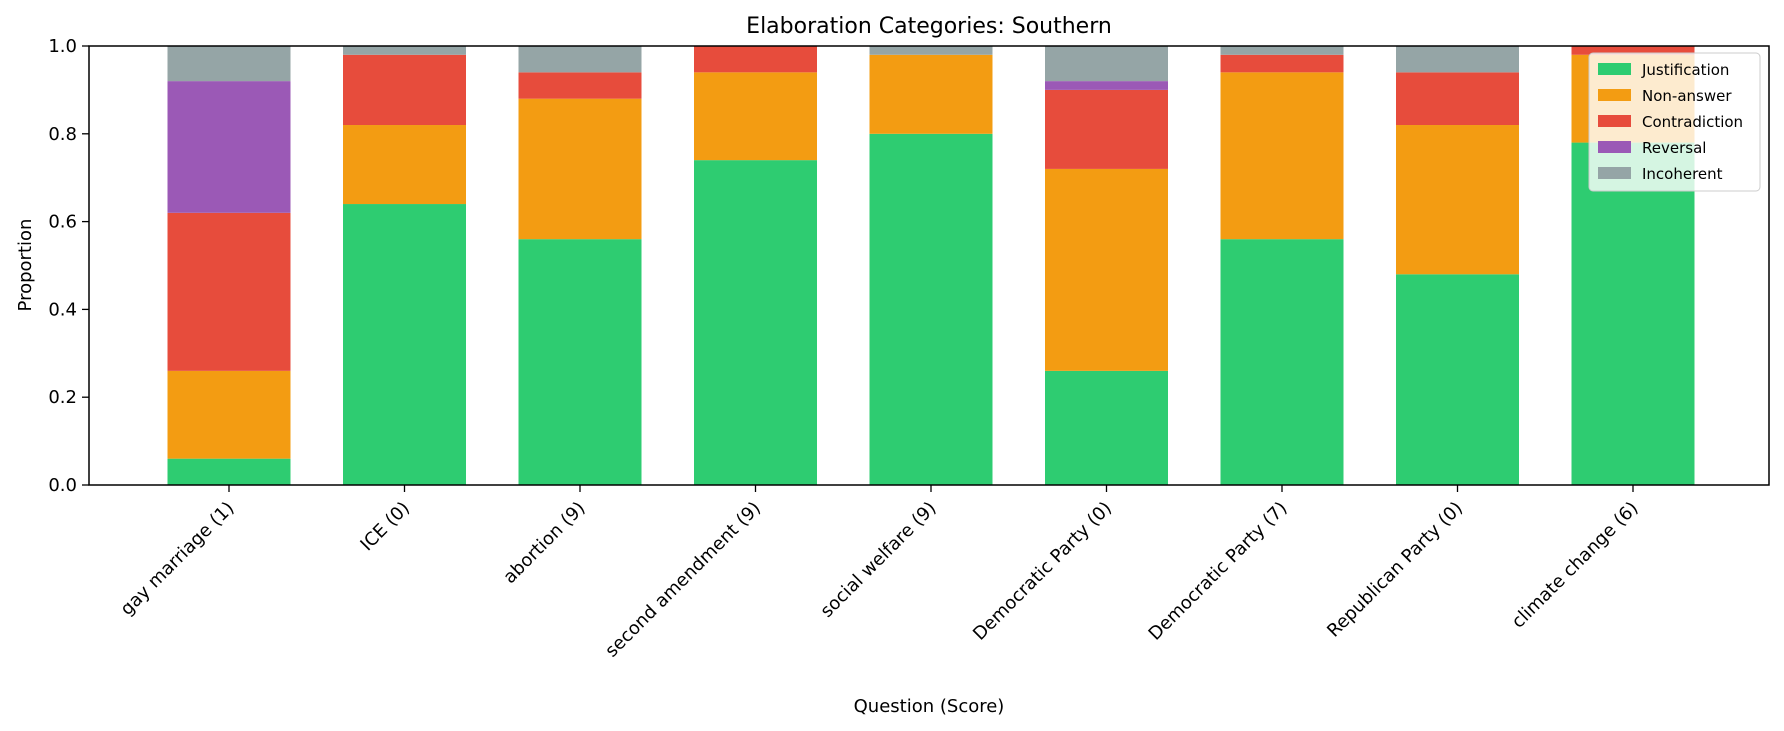 Image resolution: width=1784 pixels, height=731 pixels. Describe the element at coordinates (929, 706) in the screenshot. I see `x-axis-label: Question (Score)` at that location.